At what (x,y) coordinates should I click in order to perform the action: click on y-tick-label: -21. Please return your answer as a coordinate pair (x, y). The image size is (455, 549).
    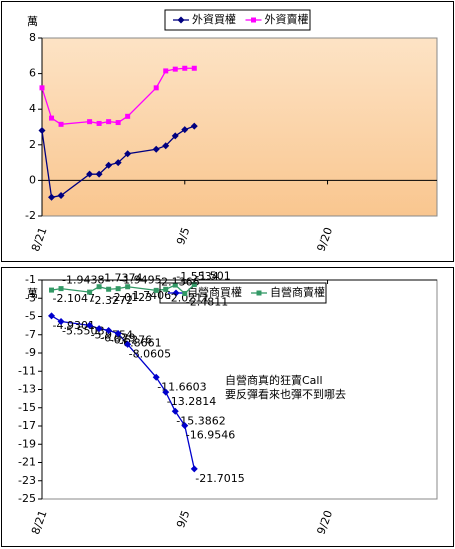
    Looking at the image, I should click on (27, 462).